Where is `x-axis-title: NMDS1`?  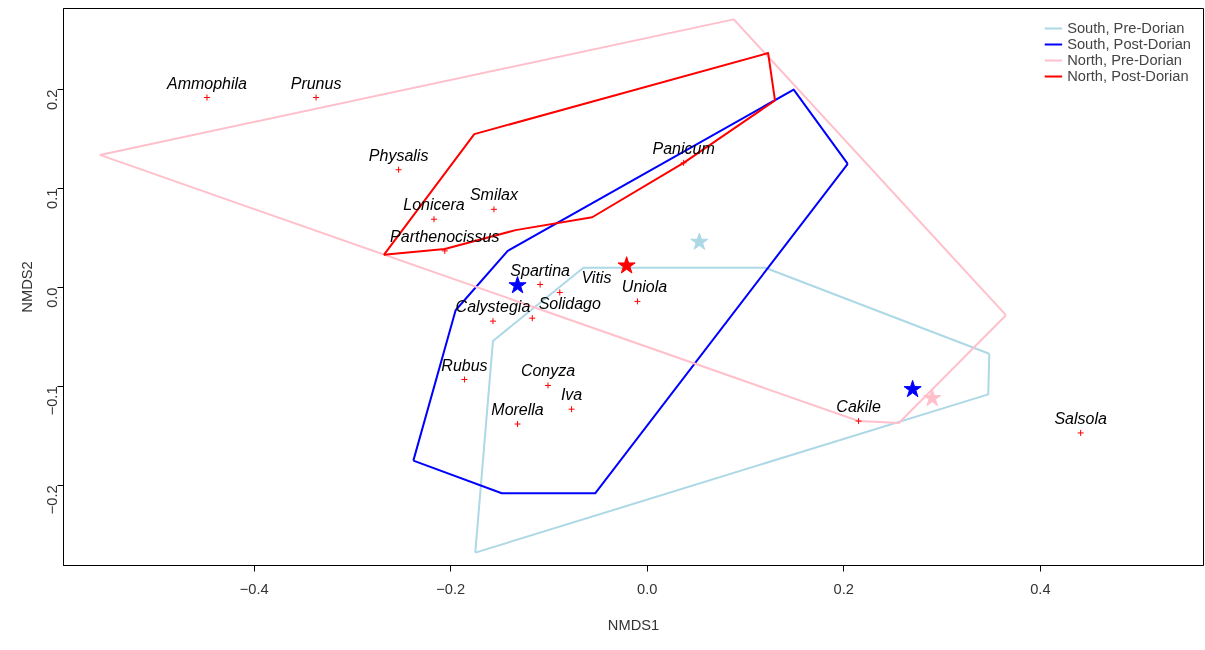 x-axis-title: NMDS1 is located at coordinates (633, 624).